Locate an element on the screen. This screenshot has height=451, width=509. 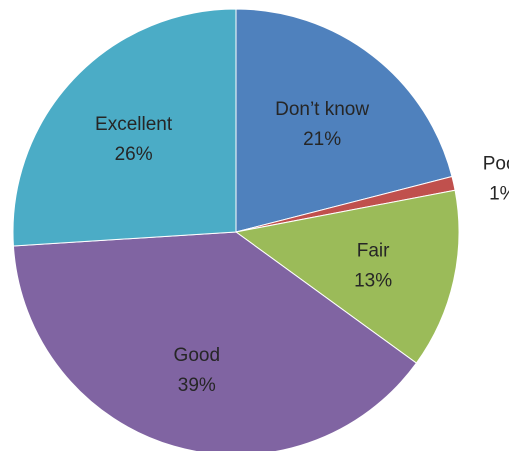
slice-label-excellent: Excellent is located at coordinates (134, 124).